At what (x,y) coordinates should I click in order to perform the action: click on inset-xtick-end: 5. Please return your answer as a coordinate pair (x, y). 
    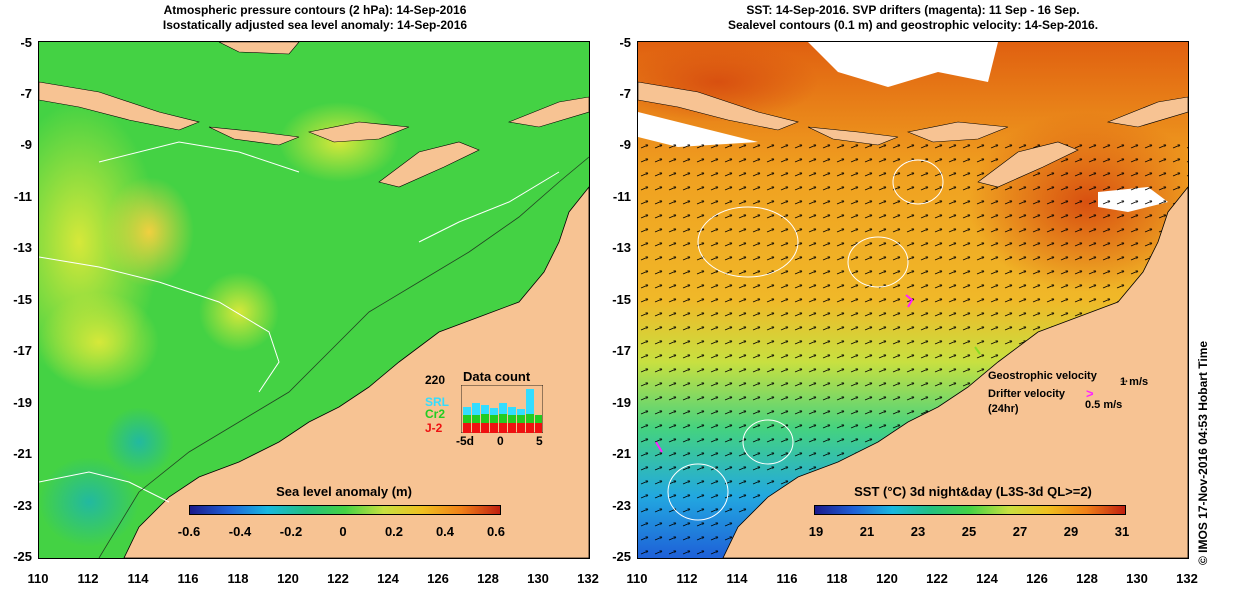
    Looking at the image, I should click on (539, 441).